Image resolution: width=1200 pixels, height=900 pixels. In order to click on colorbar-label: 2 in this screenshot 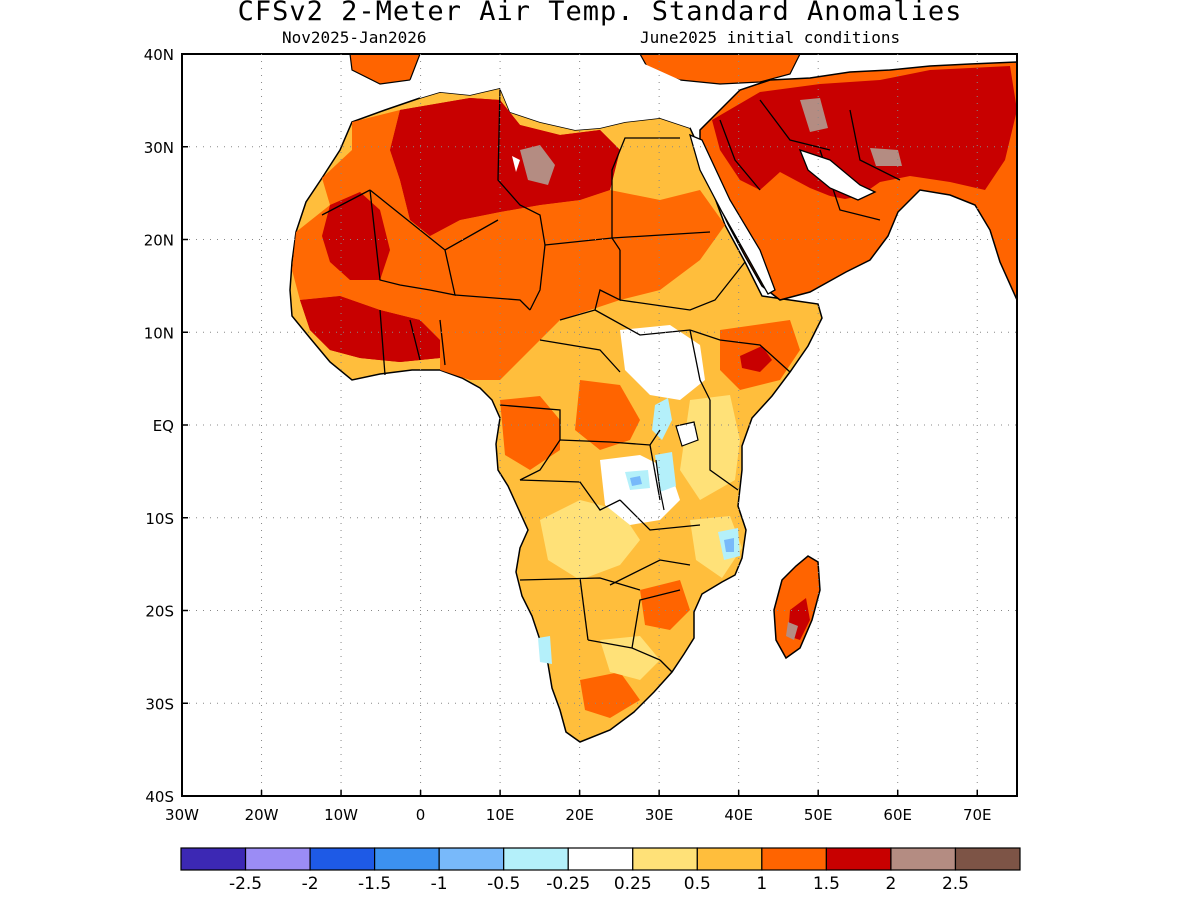, I will do `click(891, 884)`.